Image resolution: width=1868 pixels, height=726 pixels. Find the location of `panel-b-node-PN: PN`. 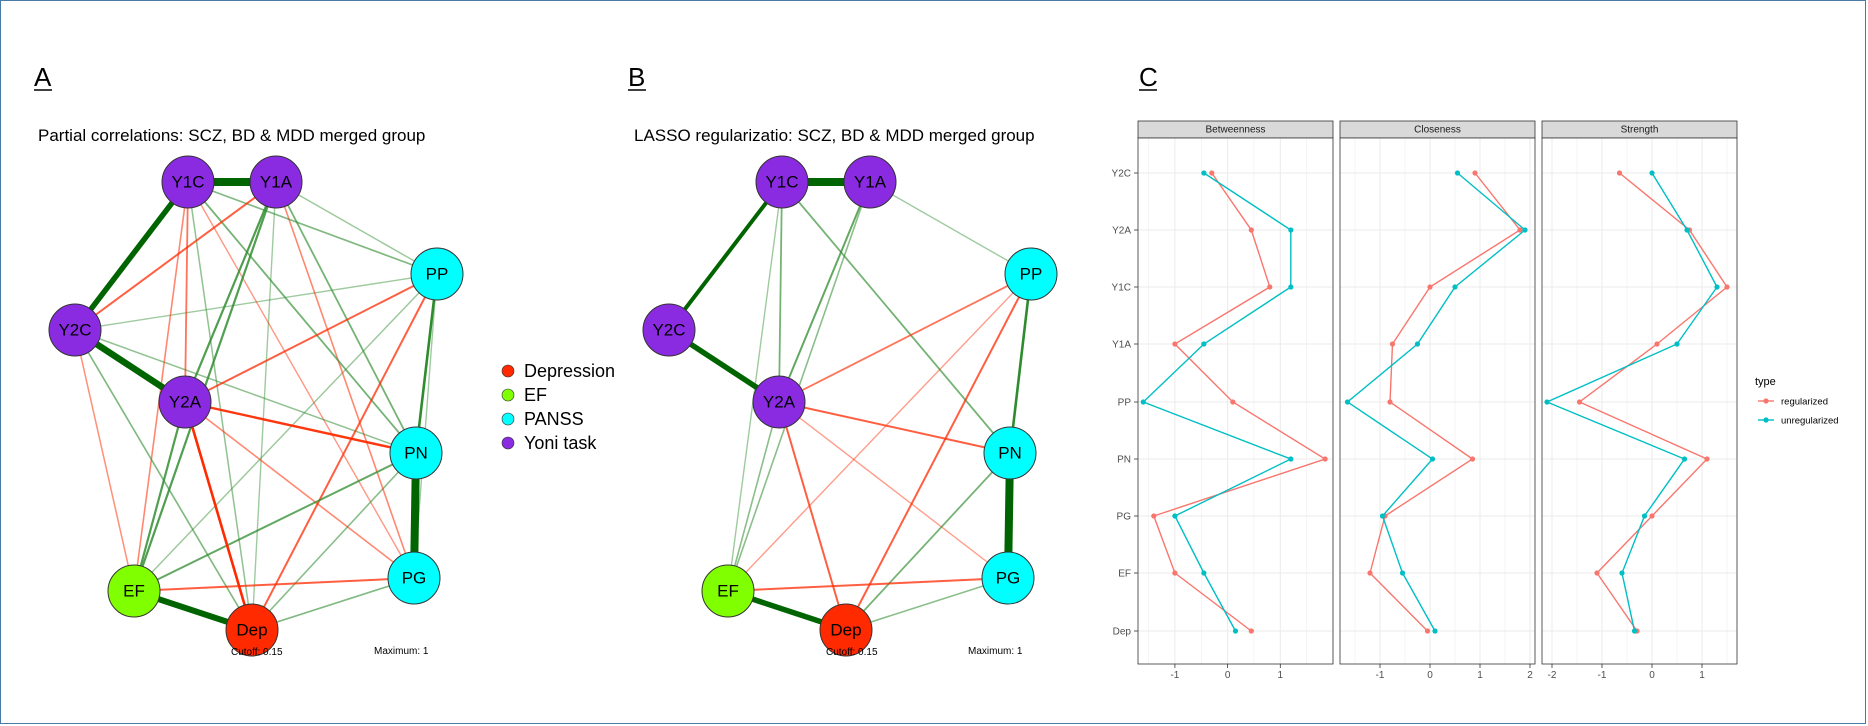

panel-b-node-PN: PN is located at coordinates (1010, 453).